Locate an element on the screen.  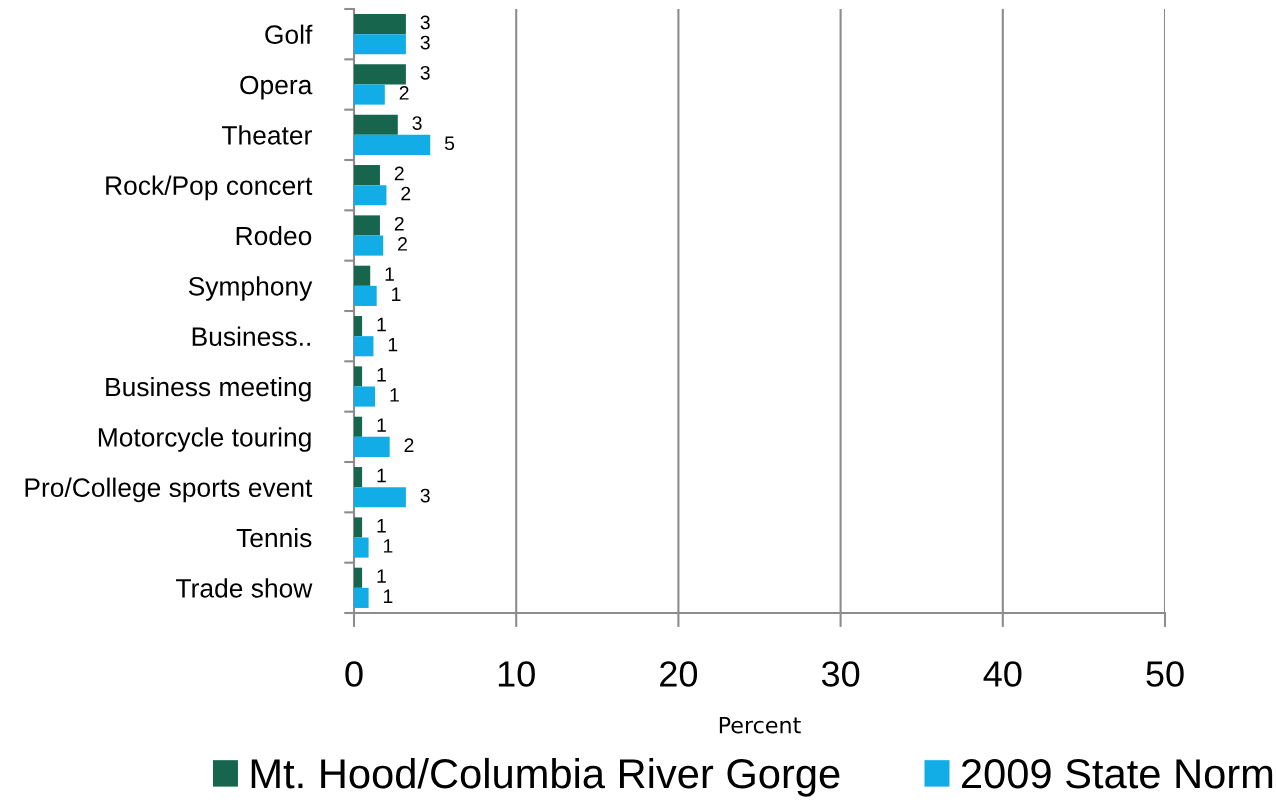
y-tick-label: Theater is located at coordinates (266, 135).